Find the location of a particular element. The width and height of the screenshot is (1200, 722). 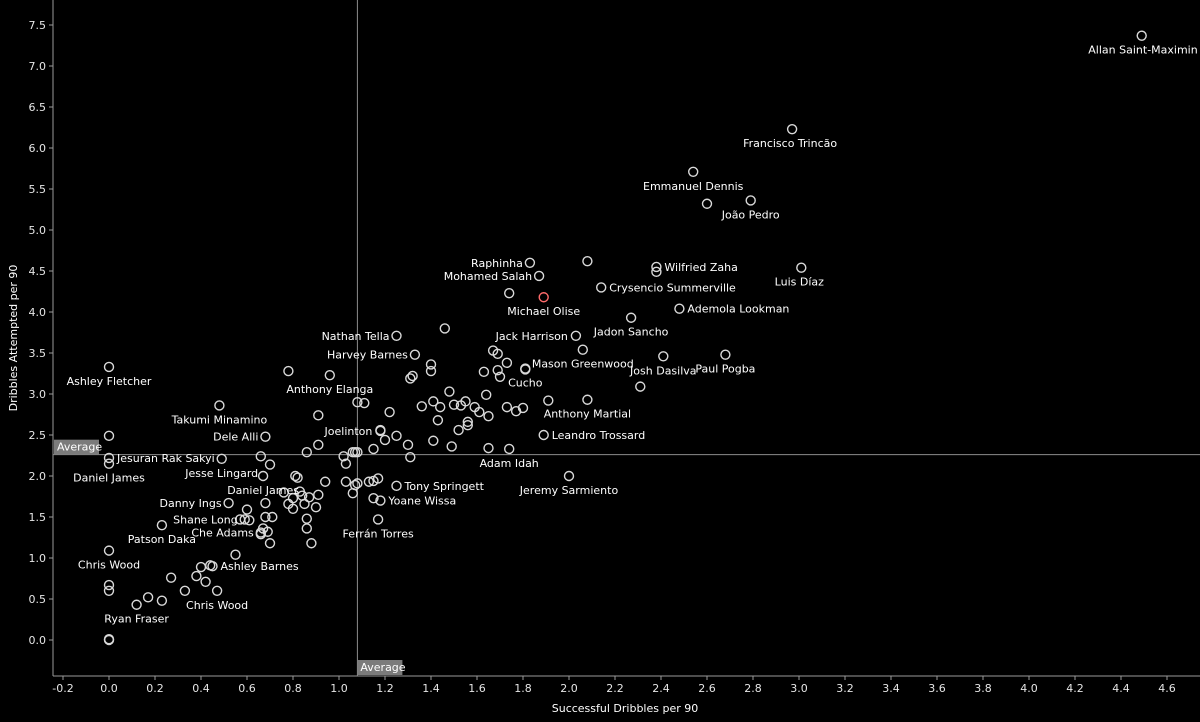

x-tick-label: 0.2 is located at coordinates (155, 688).